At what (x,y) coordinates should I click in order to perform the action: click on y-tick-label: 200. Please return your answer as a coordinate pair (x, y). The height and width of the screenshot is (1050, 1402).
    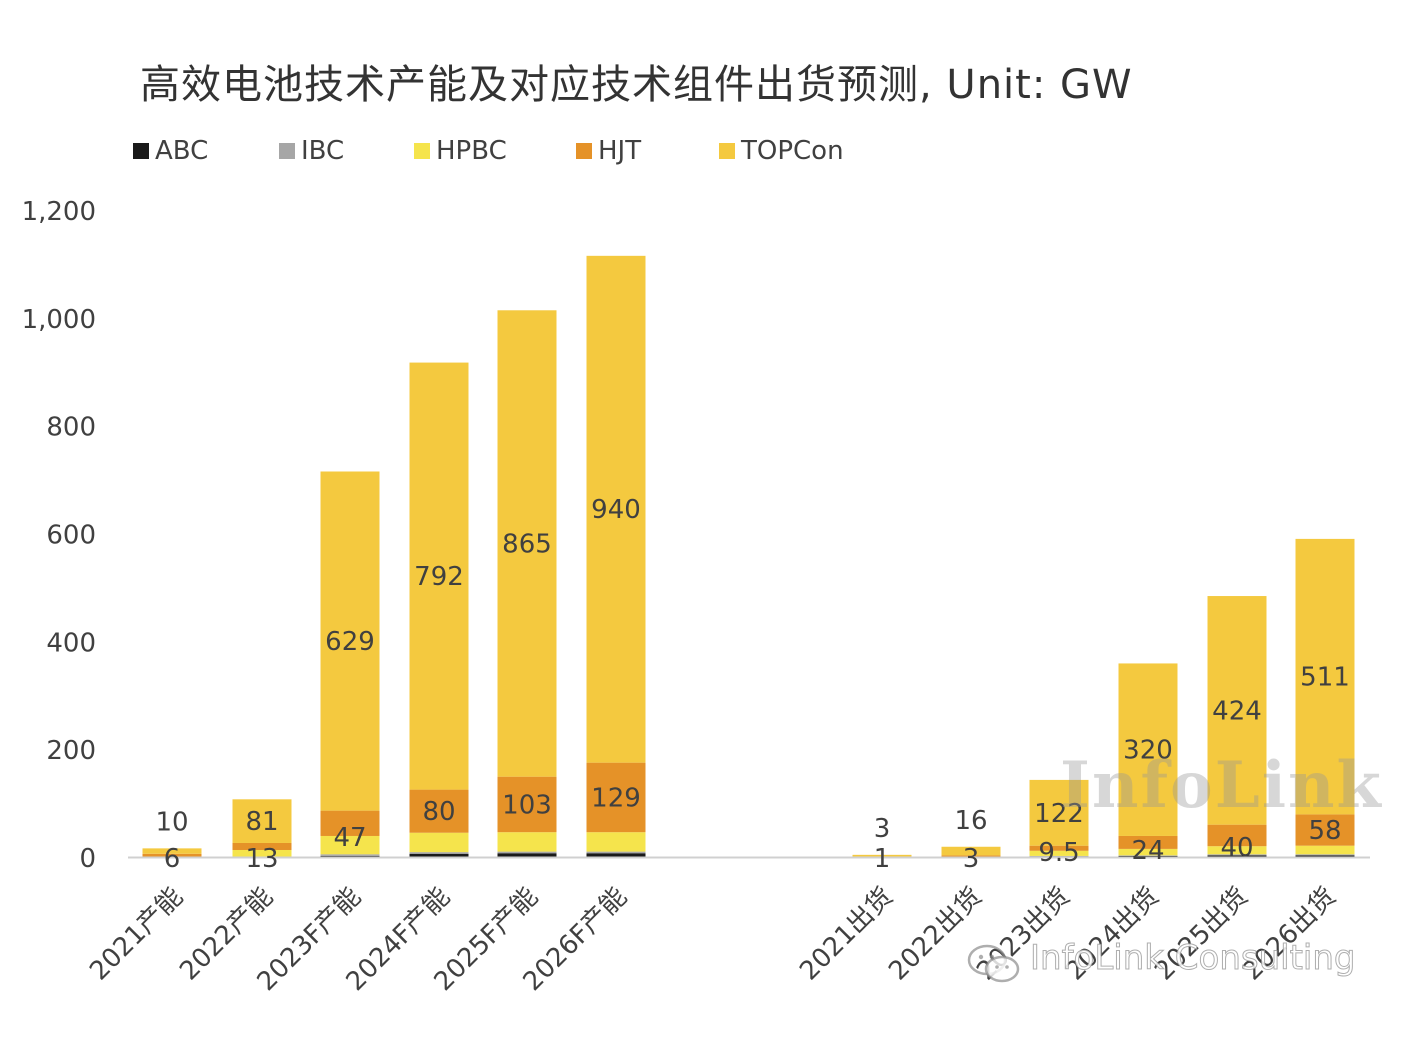
    Looking at the image, I should click on (71, 751).